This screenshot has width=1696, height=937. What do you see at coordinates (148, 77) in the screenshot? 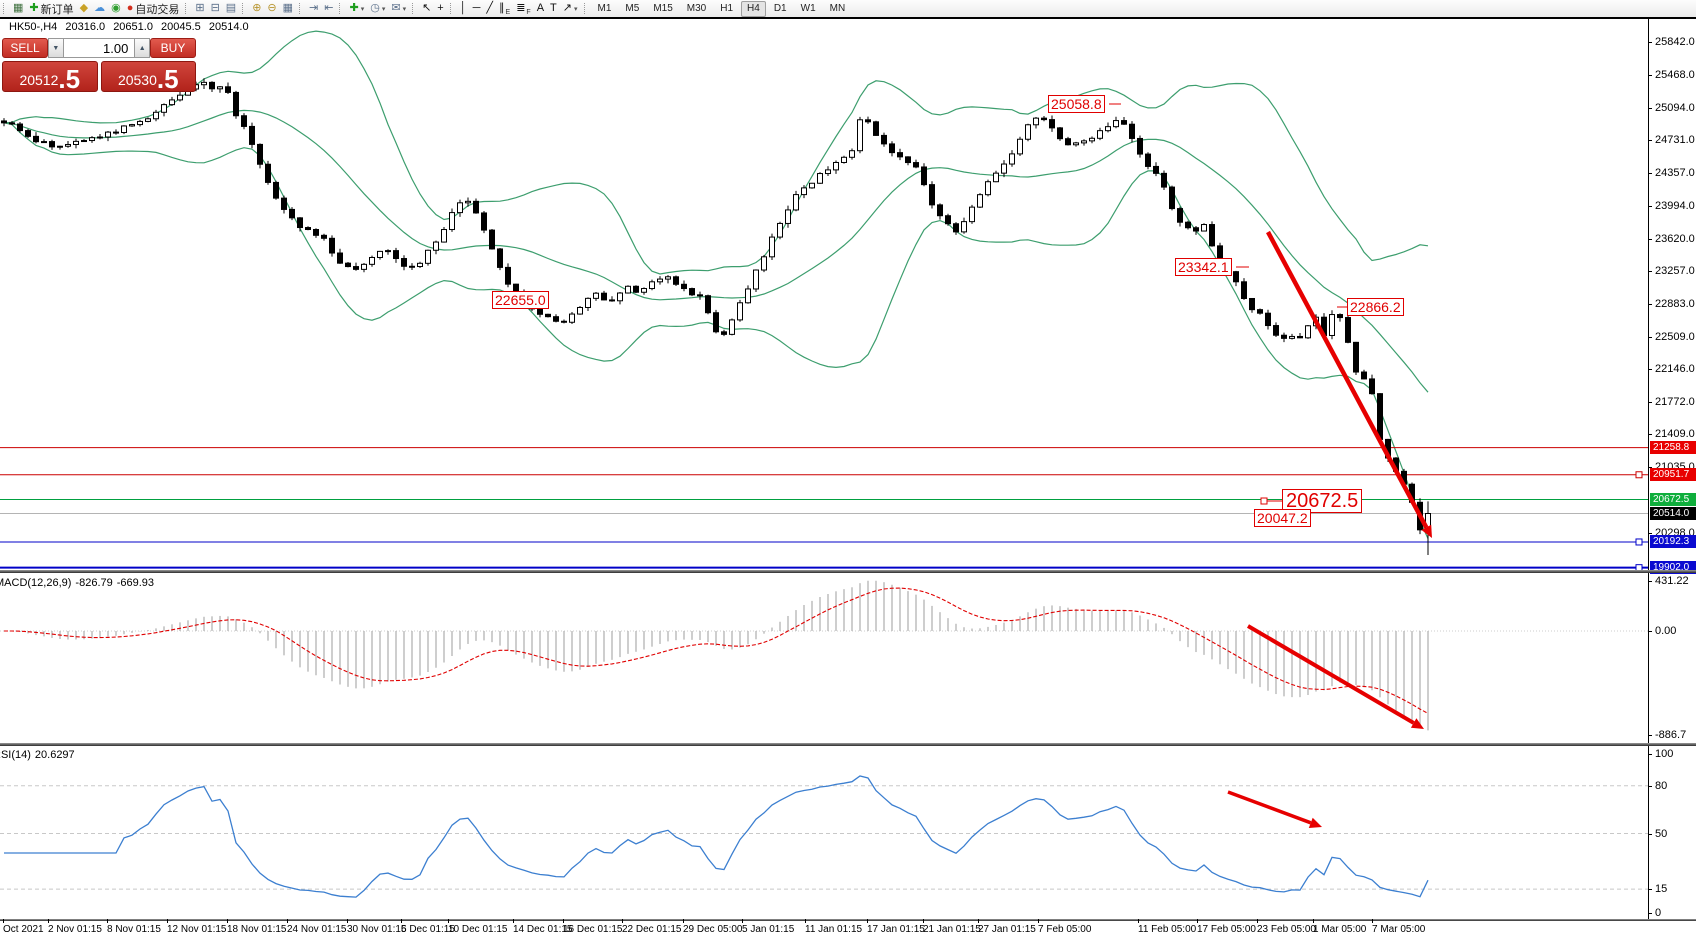
I see `ask-price-panel: 20530 .5` at bounding box center [148, 77].